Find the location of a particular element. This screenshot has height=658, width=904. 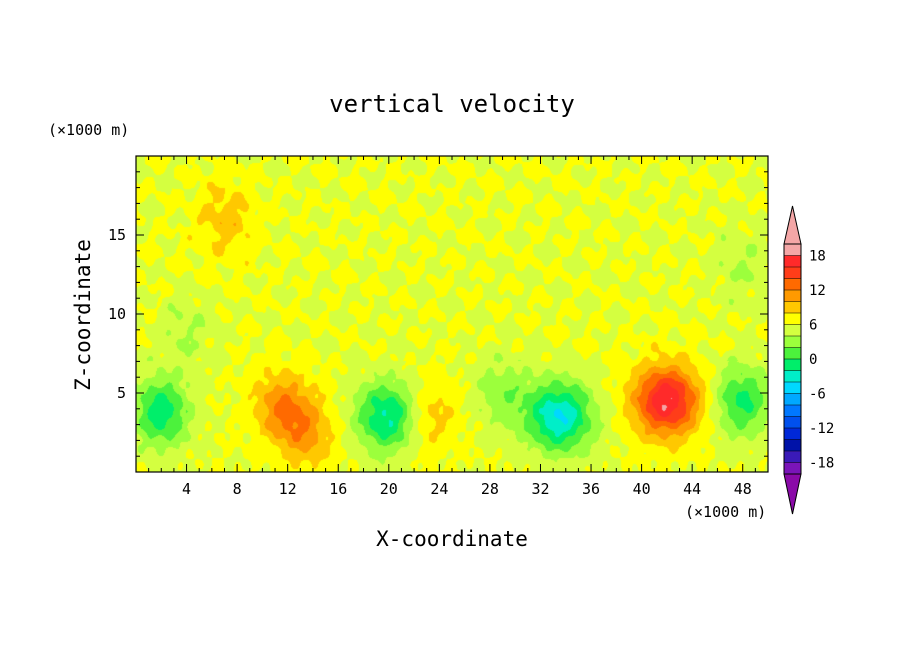

colorbar-tick-label: 0 is located at coordinates (813, 360).